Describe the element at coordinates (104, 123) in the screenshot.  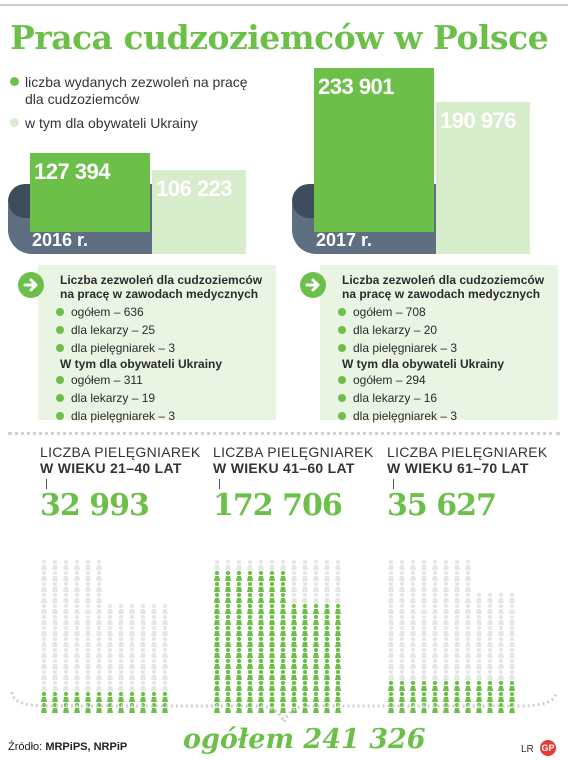
I see `legend-item-ukraine: w tym dla obywateli Ukrainy` at that location.